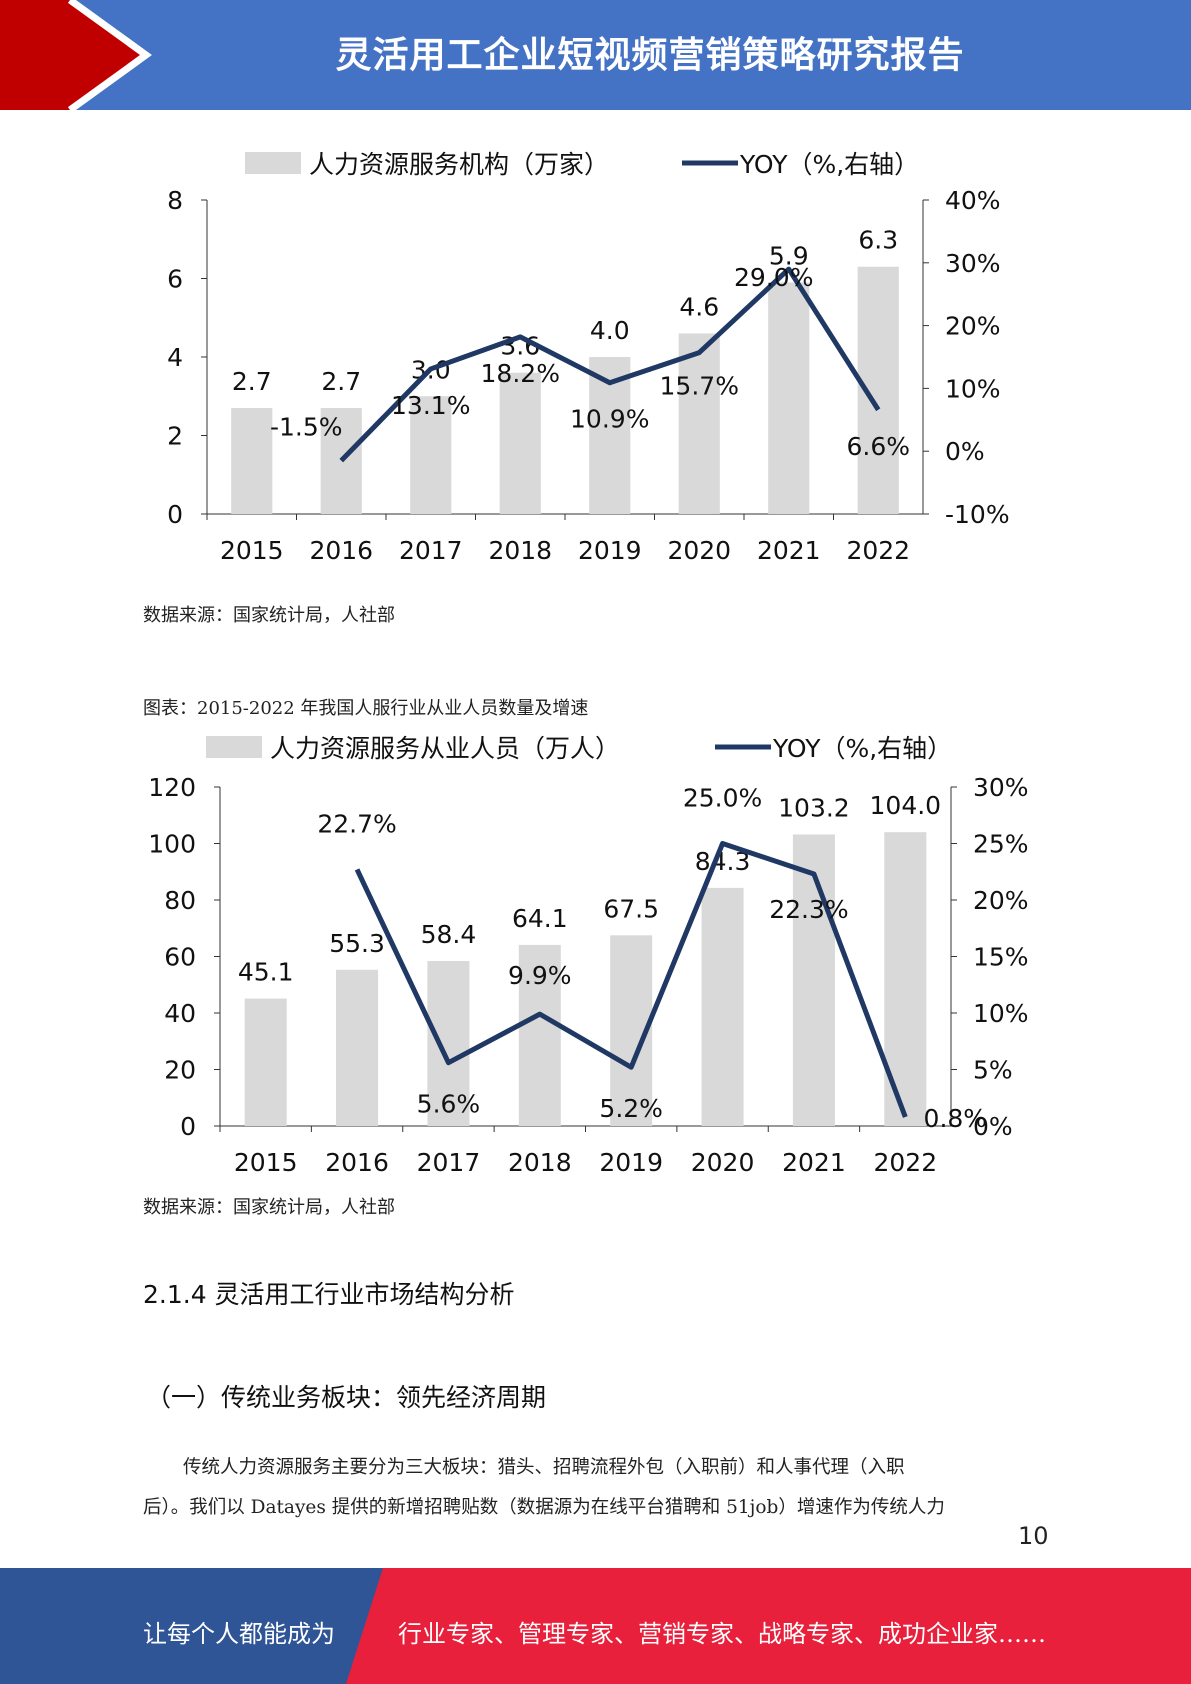  Describe the element at coordinates (1001, 957) in the screenshot. I see `y-tick-label-right: 15%` at that location.